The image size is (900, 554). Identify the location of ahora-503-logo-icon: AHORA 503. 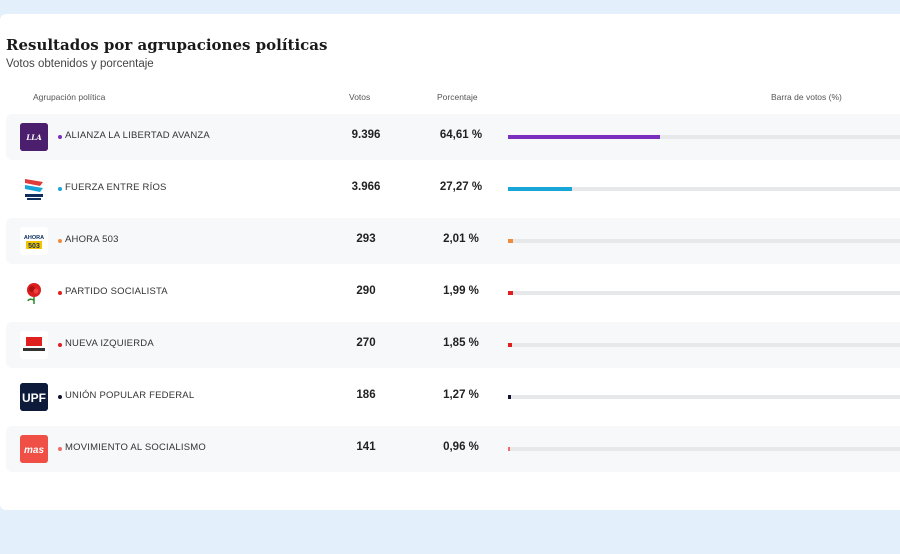
(34, 241).